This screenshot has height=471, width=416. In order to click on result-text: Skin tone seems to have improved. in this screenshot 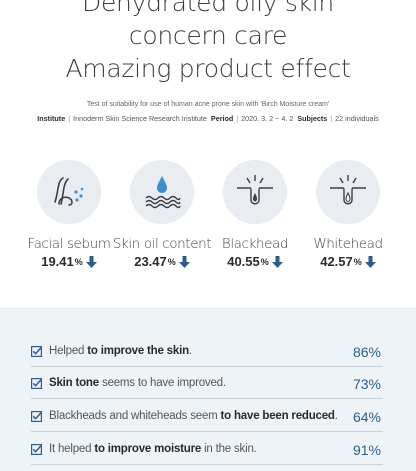, I will do `click(137, 383)`.